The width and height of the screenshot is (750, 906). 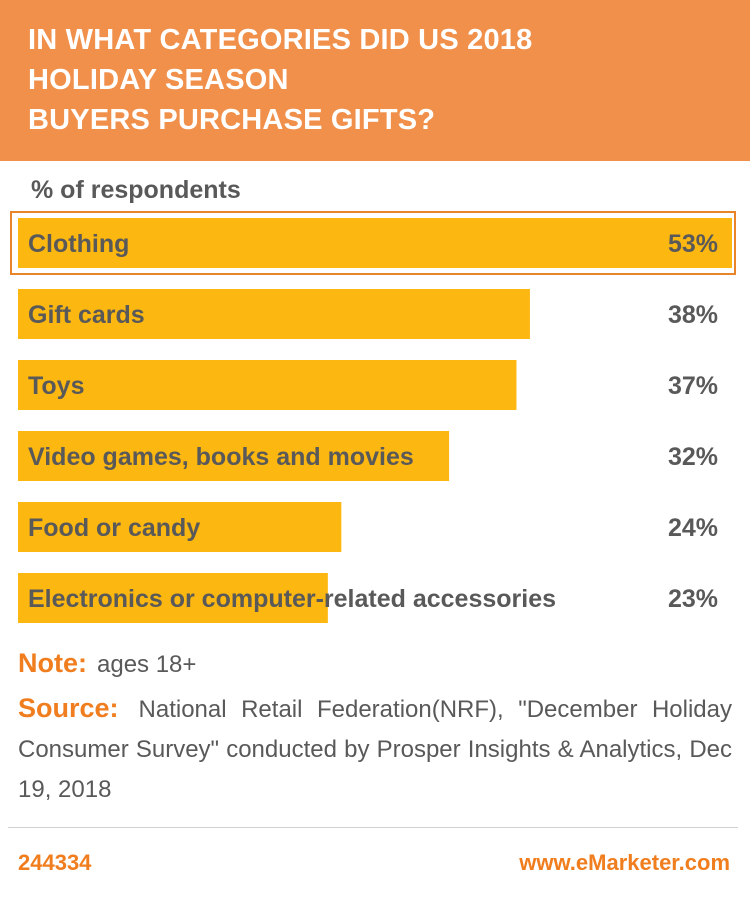 I want to click on highlight-frame, so click(x=373, y=243).